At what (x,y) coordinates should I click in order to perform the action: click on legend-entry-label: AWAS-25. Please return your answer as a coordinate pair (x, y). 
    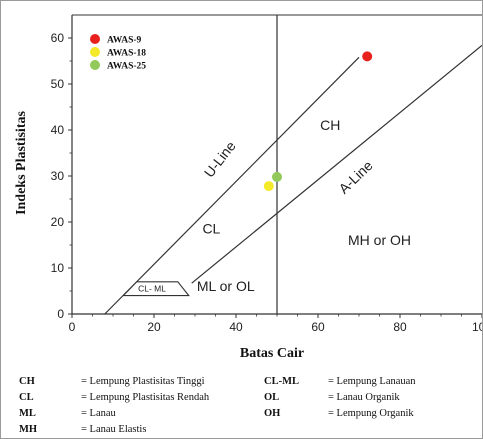
    Looking at the image, I should click on (126, 67).